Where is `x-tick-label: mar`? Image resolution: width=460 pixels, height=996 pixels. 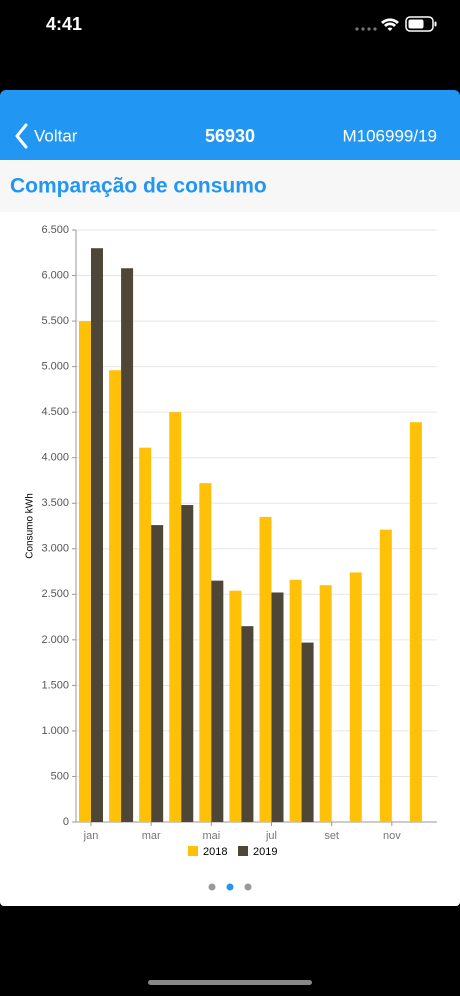 x-tick-label: mar is located at coordinates (151, 836).